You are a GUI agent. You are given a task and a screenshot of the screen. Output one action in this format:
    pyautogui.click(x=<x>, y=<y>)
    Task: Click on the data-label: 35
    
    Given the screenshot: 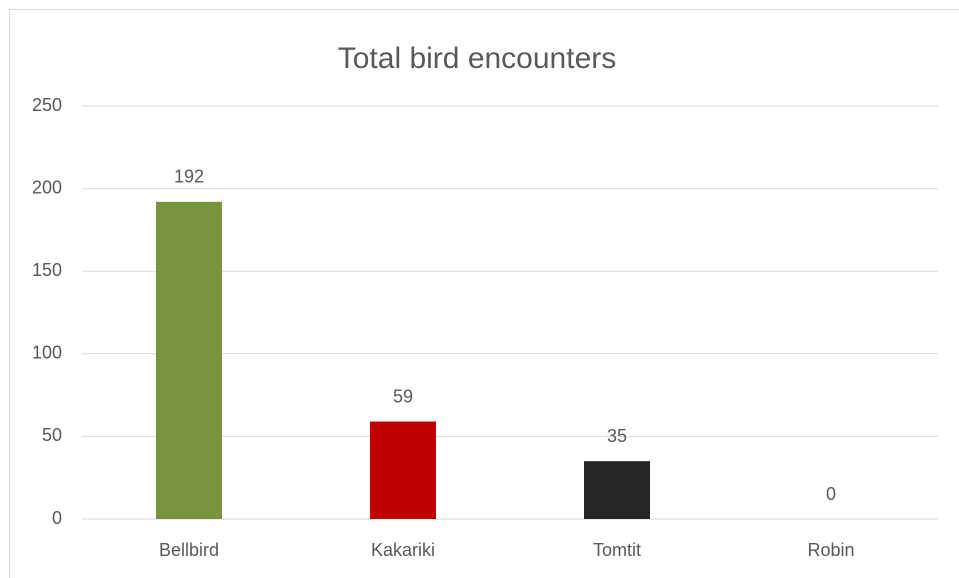 What is the action you would take?
    pyautogui.click(x=617, y=436)
    